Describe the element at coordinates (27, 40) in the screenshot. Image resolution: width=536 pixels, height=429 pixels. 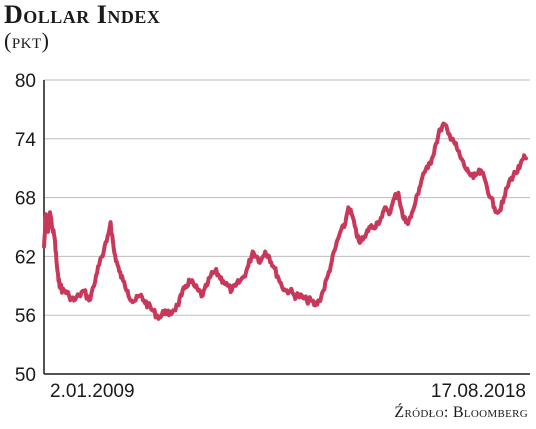
I see `chart-subtitle: (pkt)` at that location.